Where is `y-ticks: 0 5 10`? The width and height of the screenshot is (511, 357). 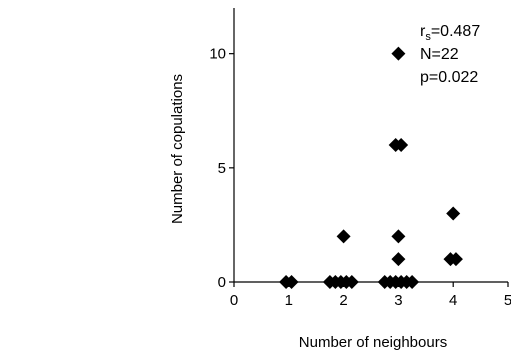 y-ticks: 0 5 10 is located at coordinates (221, 168).